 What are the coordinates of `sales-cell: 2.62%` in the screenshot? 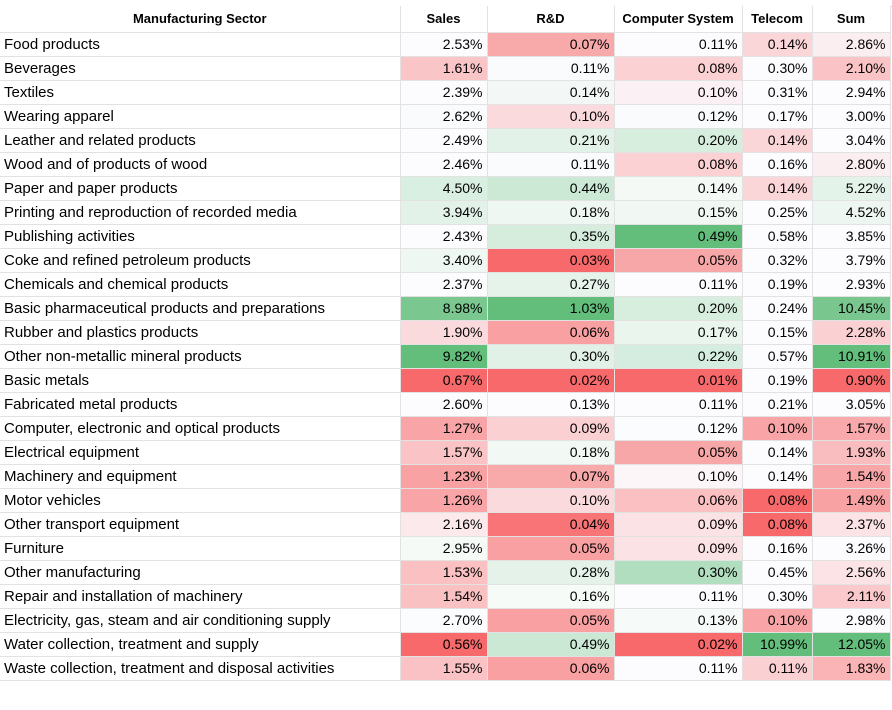 It's located at (444, 116).